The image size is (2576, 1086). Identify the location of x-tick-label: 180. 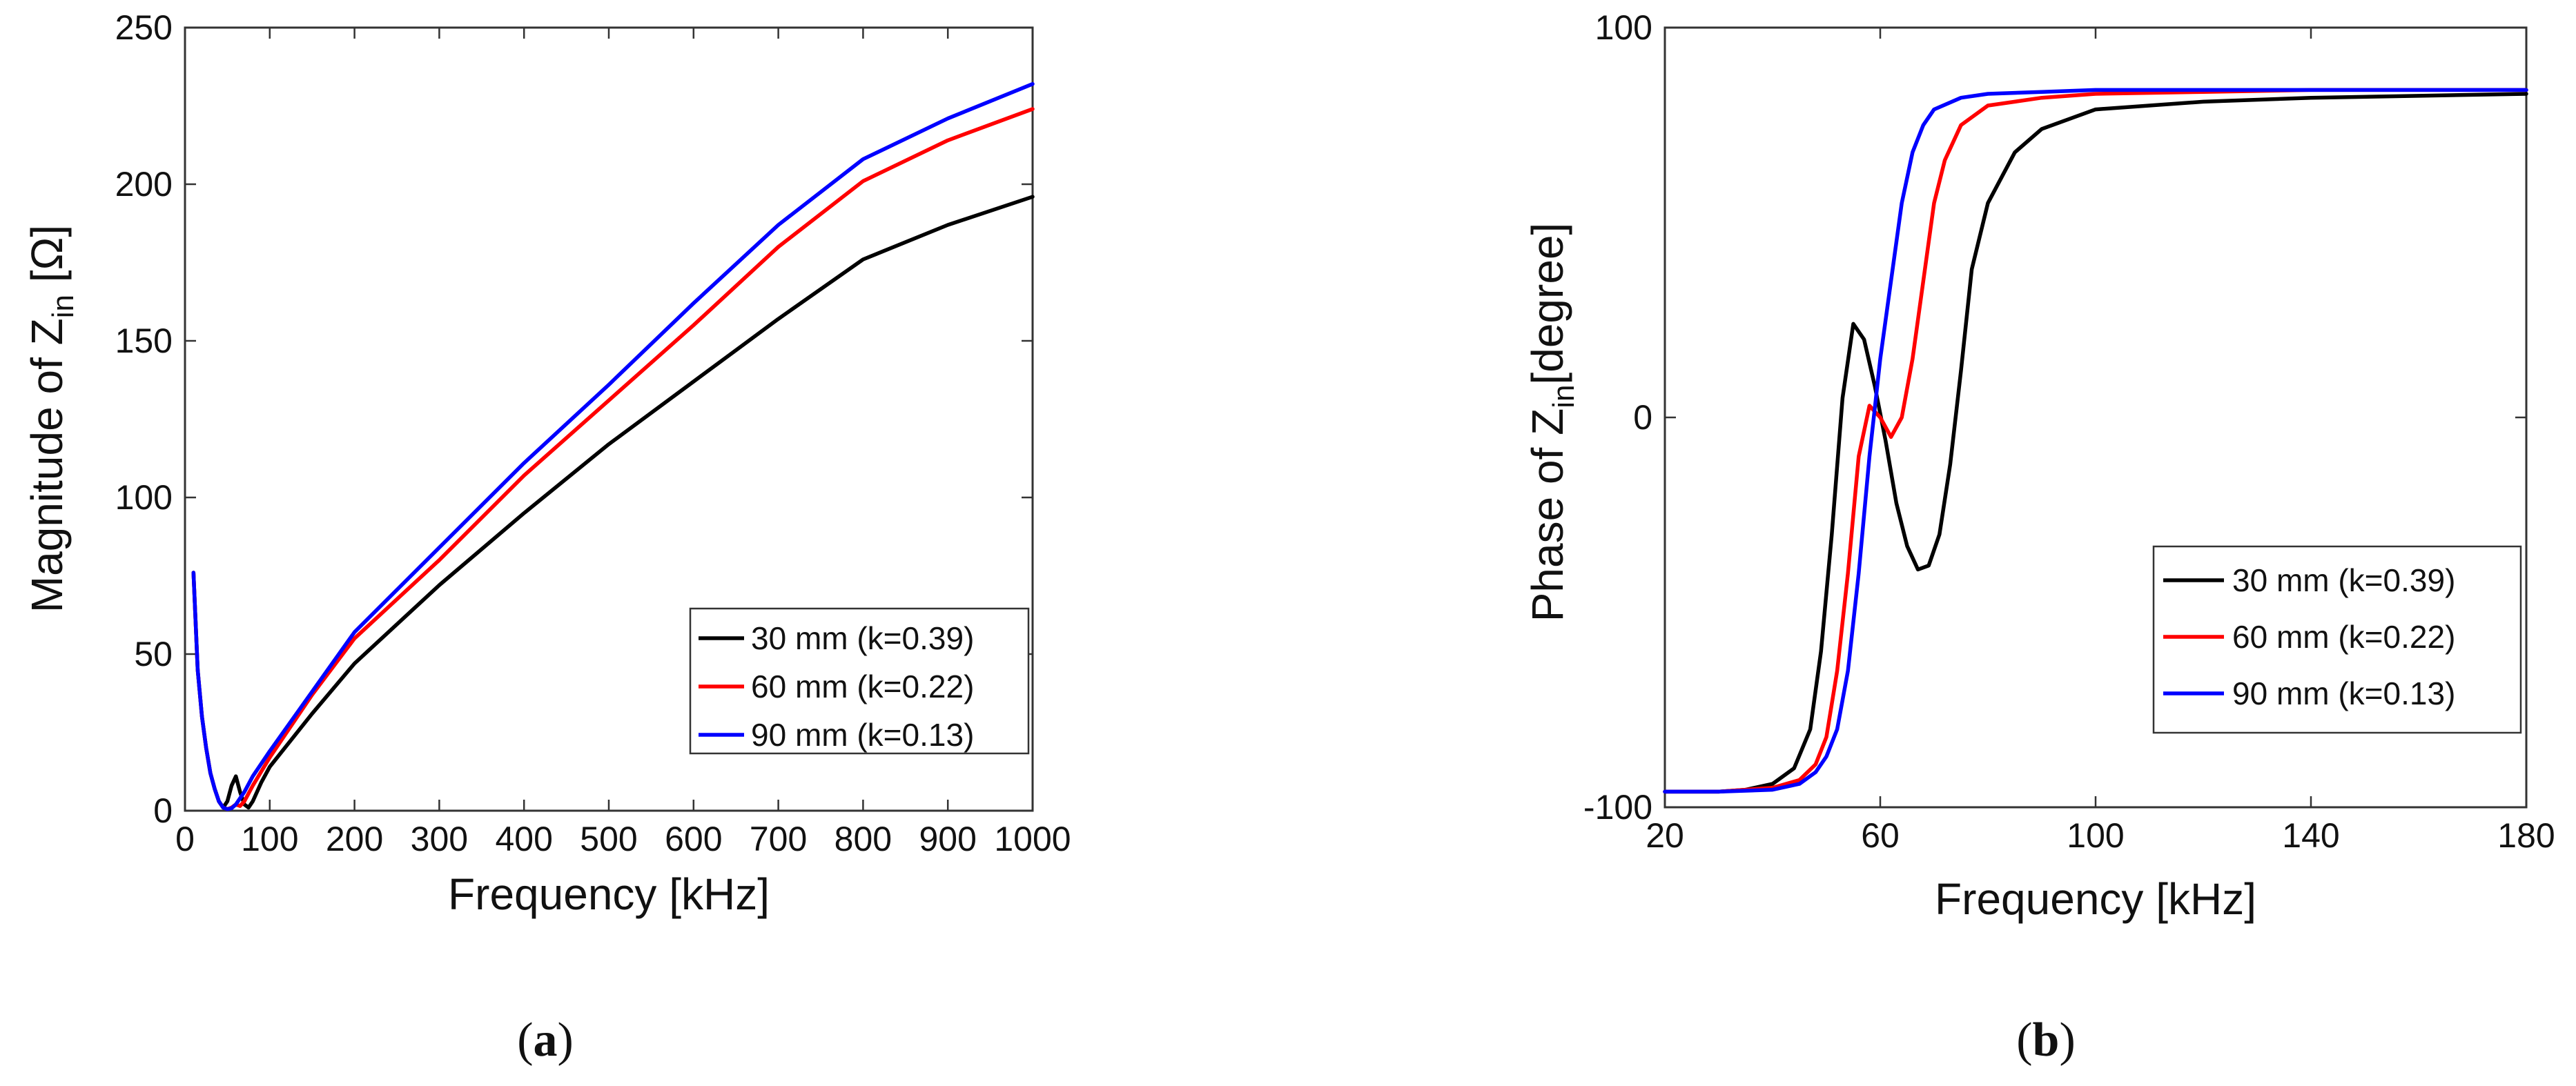
(2526, 835).